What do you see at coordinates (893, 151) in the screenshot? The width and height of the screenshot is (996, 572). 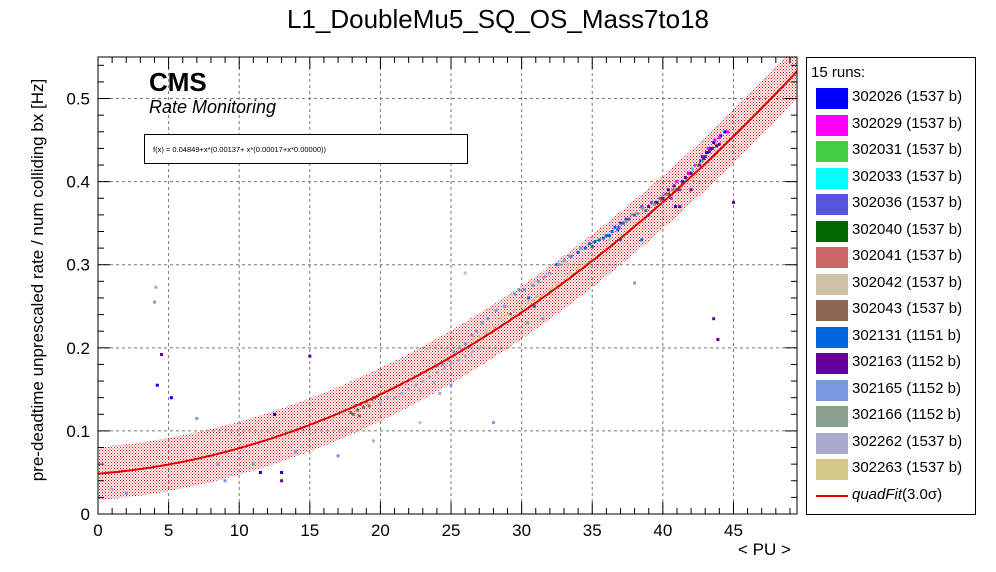 I see `legend-item: 302031 (1537 b)` at bounding box center [893, 151].